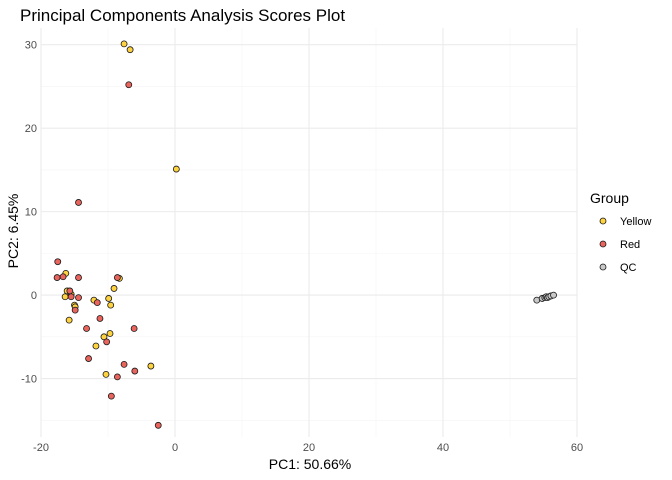 The width and height of the screenshot is (672, 480). Describe the element at coordinates (175, 448) in the screenshot. I see `x-tick-label: 0` at that location.